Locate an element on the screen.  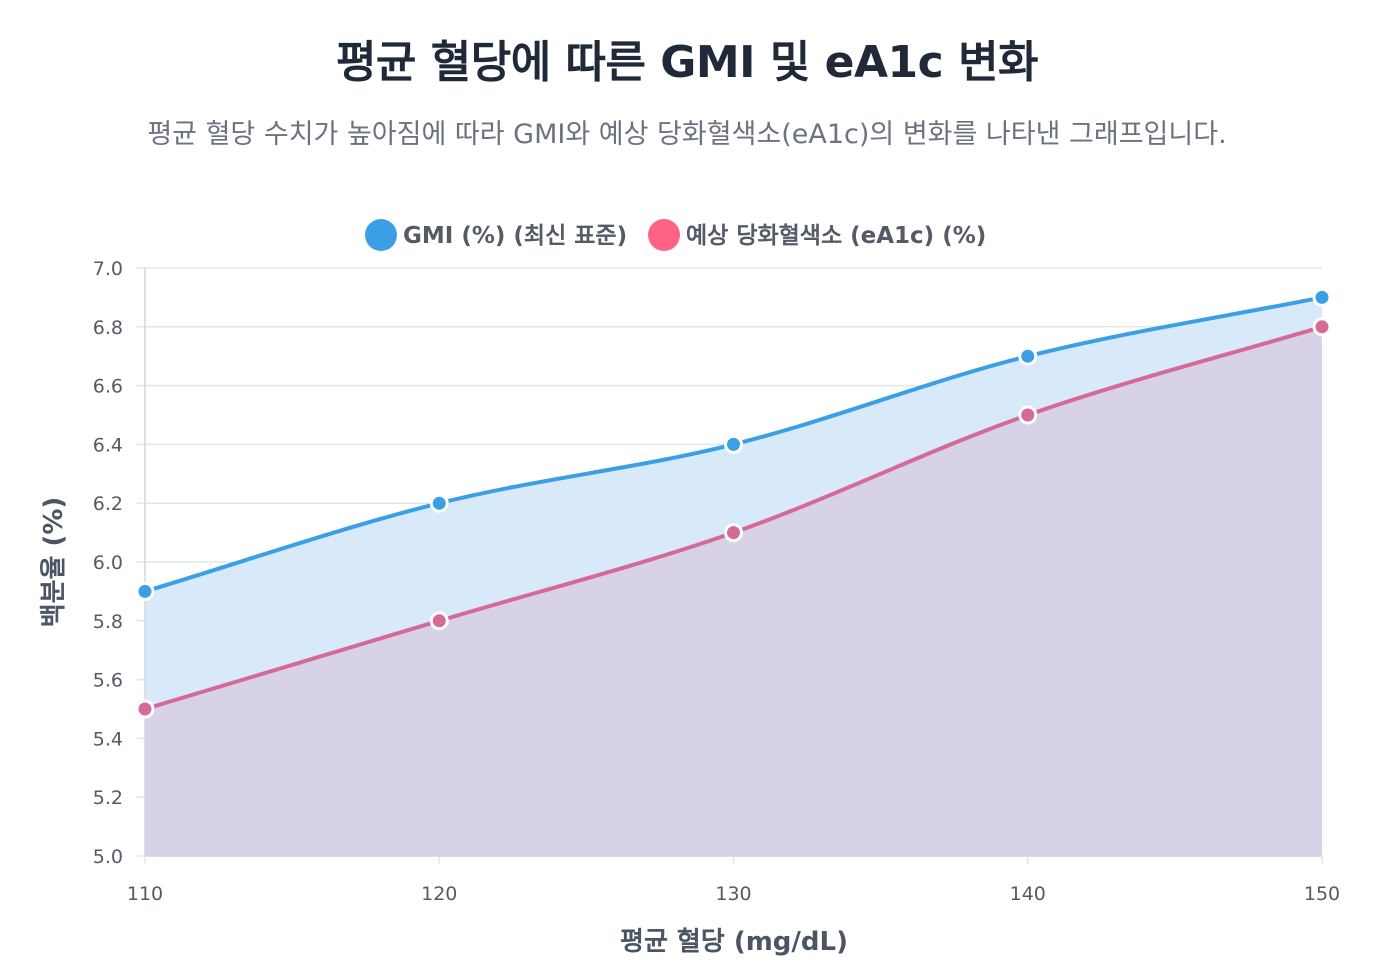
y-axis-title: 백분율 (%) is located at coordinates (54, 562).